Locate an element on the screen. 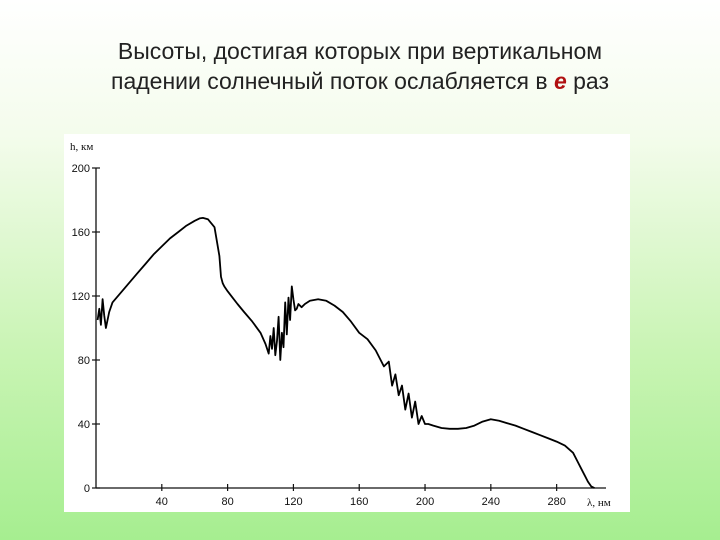 This screenshot has height=540, width=720. y-tick-label: 80 is located at coordinates (84, 361).